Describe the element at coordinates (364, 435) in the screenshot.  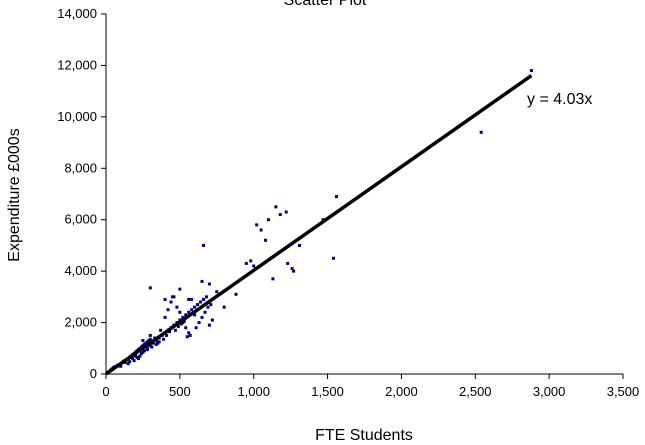
I see `x-axis-title: FTE Students` at that location.